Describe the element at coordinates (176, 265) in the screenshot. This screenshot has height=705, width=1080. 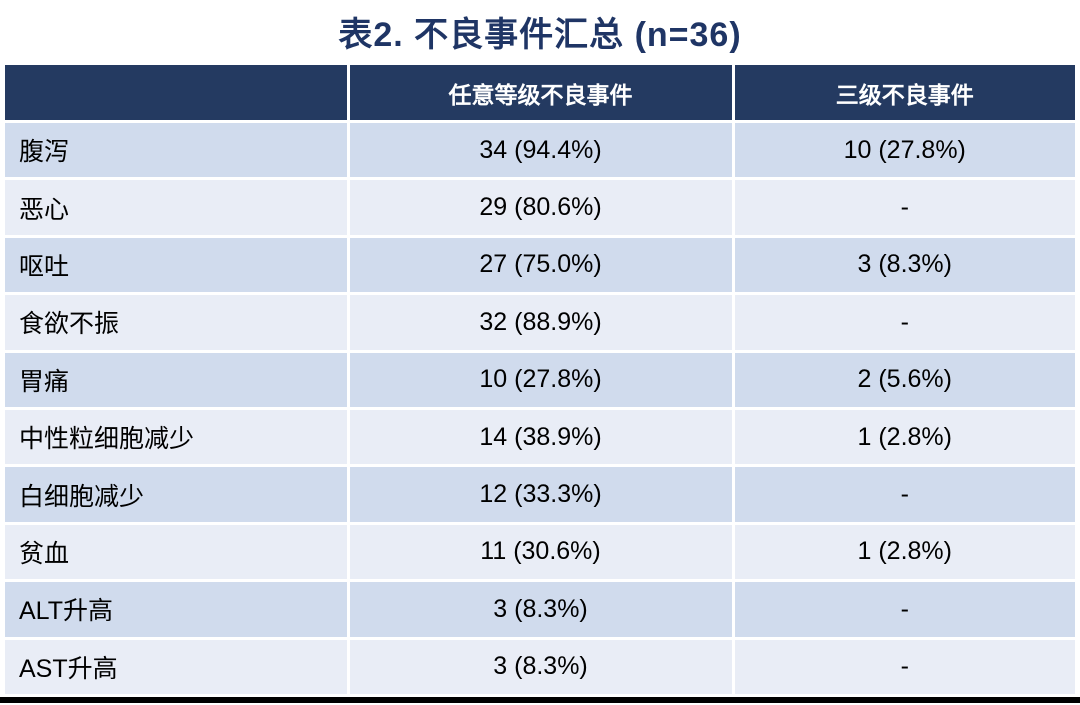
I see `row-label-cell: 呕吐` at that location.